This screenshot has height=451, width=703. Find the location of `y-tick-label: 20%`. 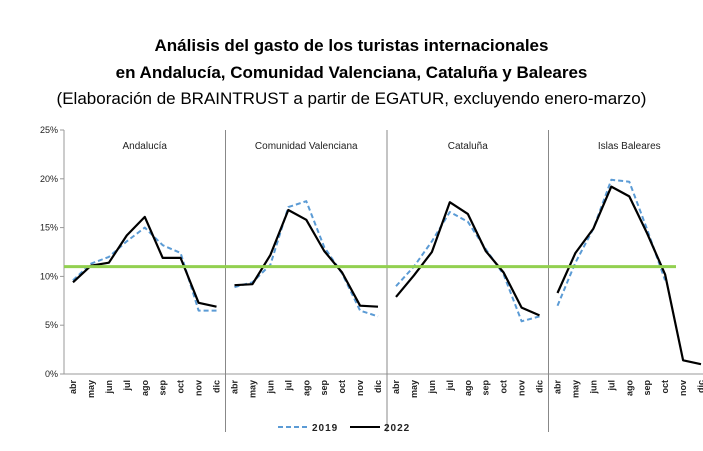

y-tick-label: 20% is located at coordinates (49, 179).